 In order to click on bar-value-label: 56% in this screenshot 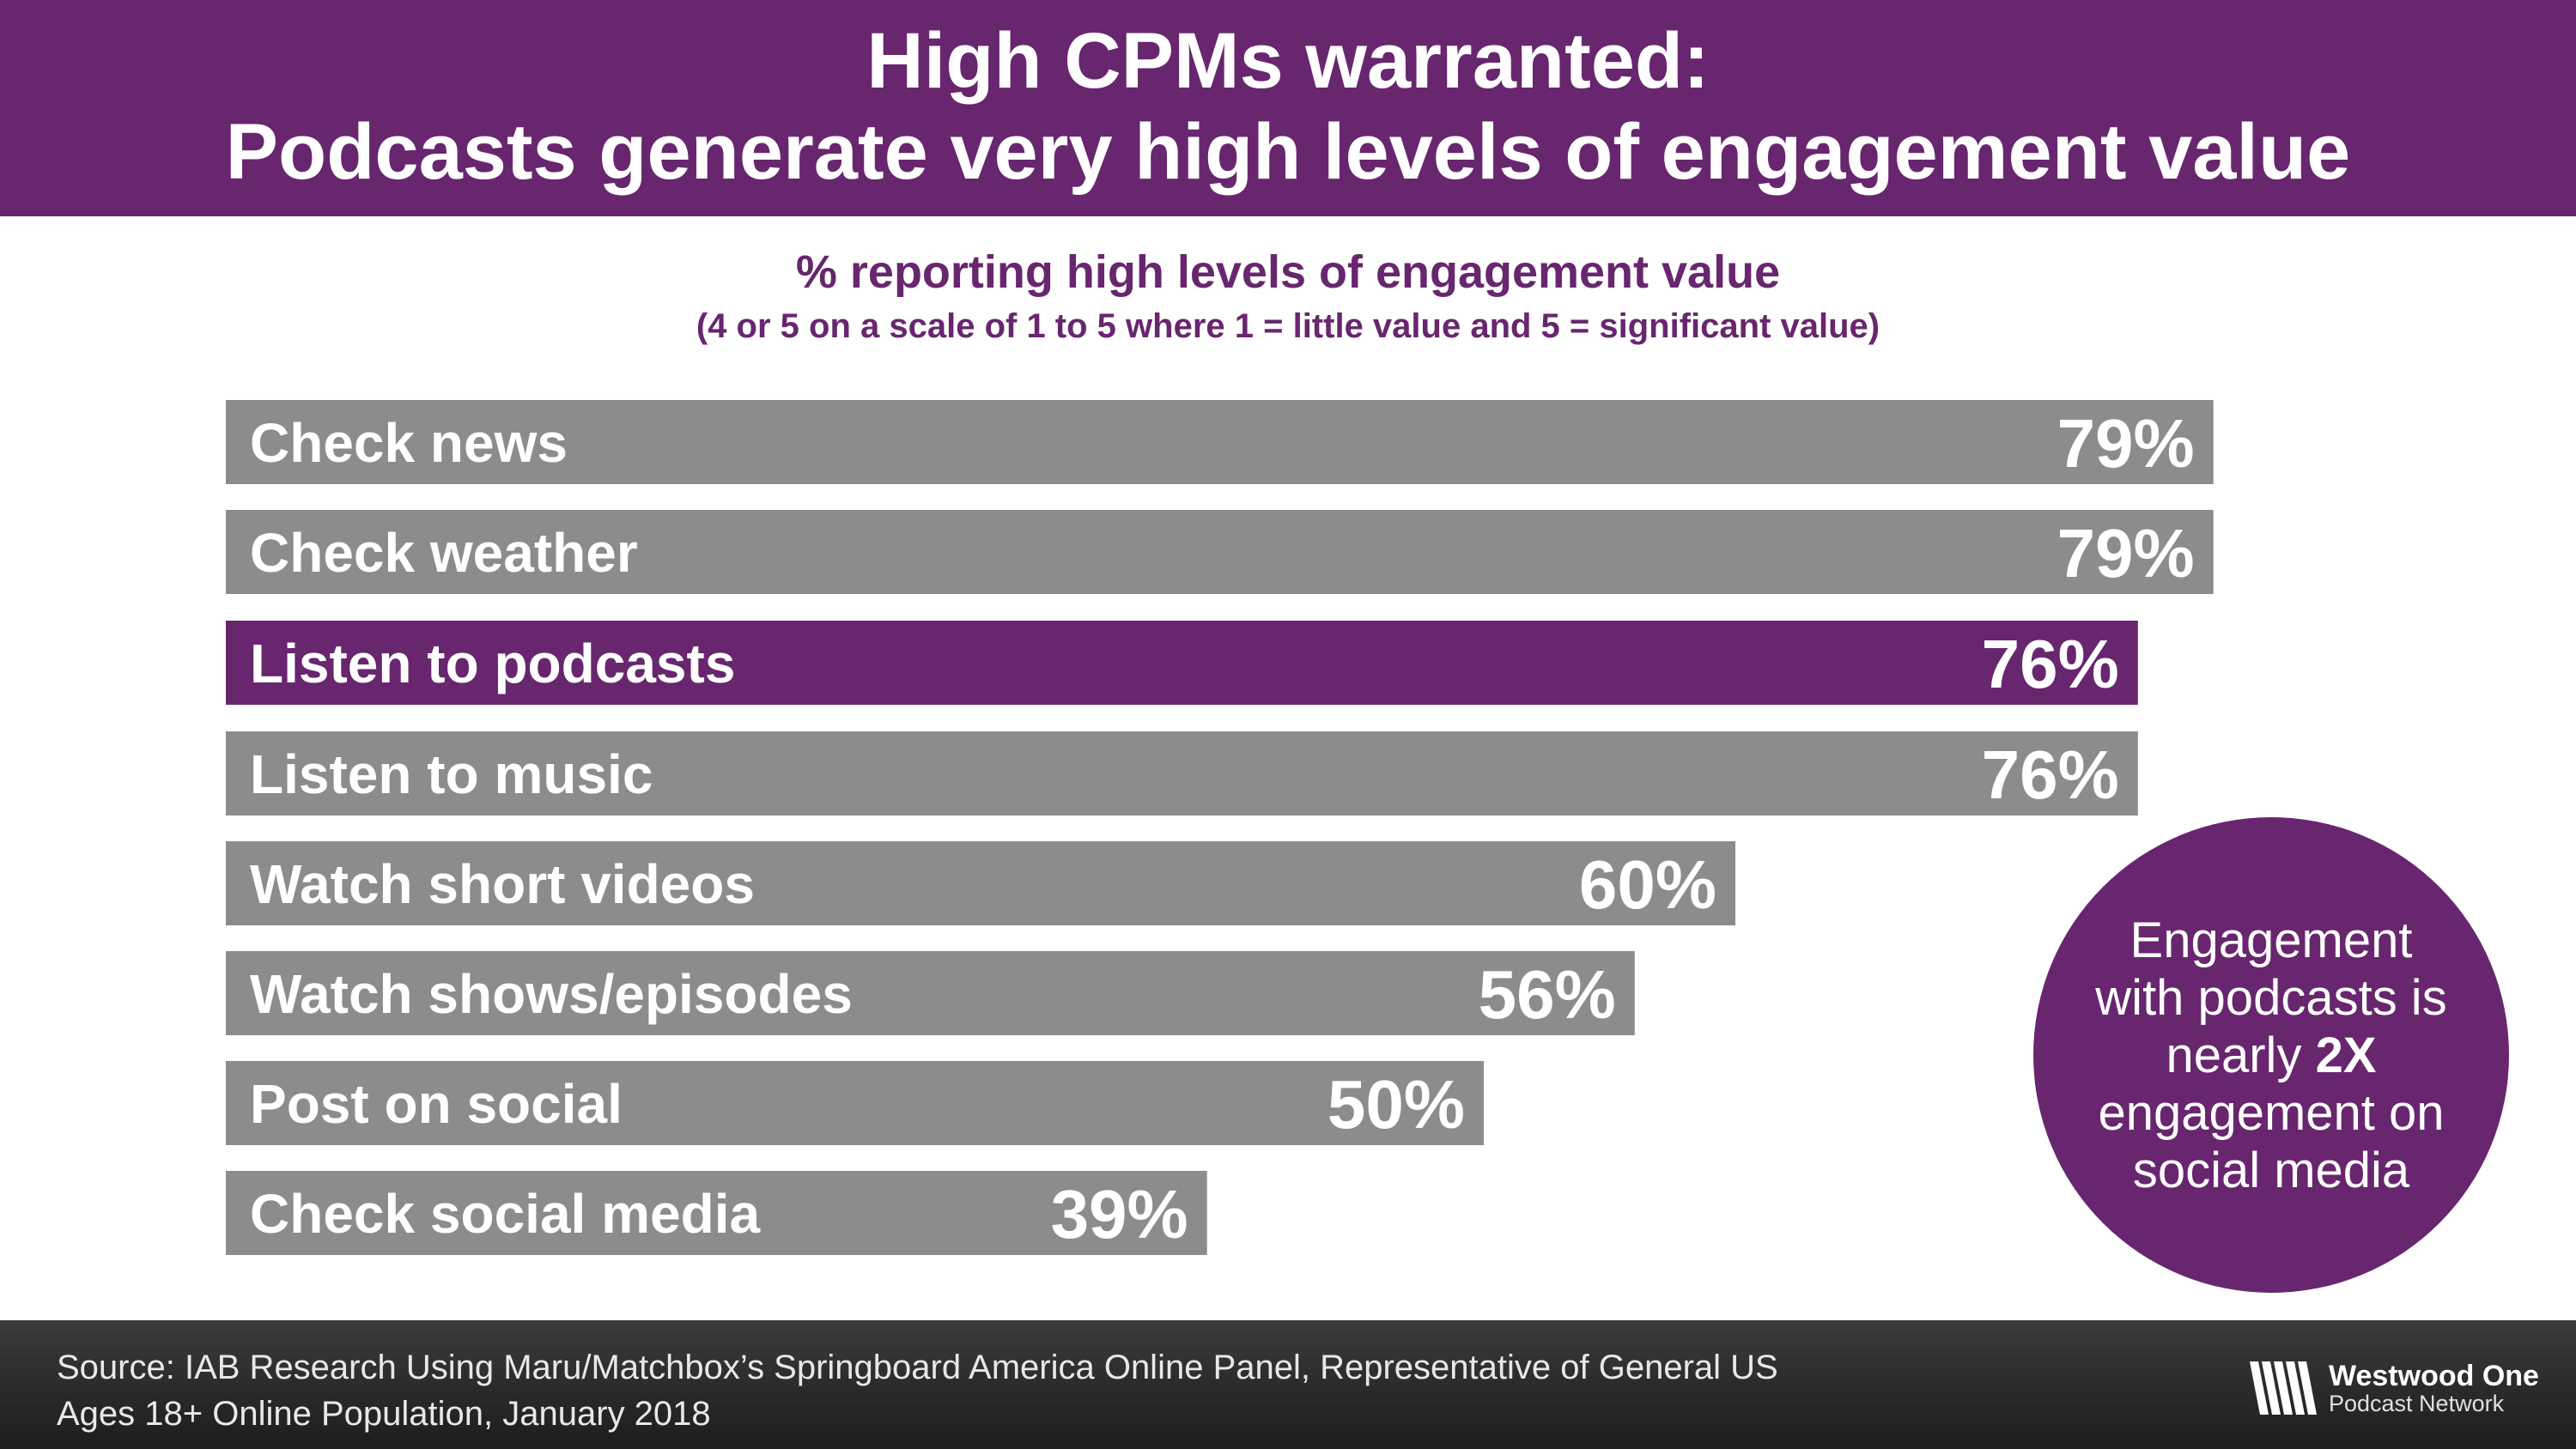, I will do `click(1547, 995)`.